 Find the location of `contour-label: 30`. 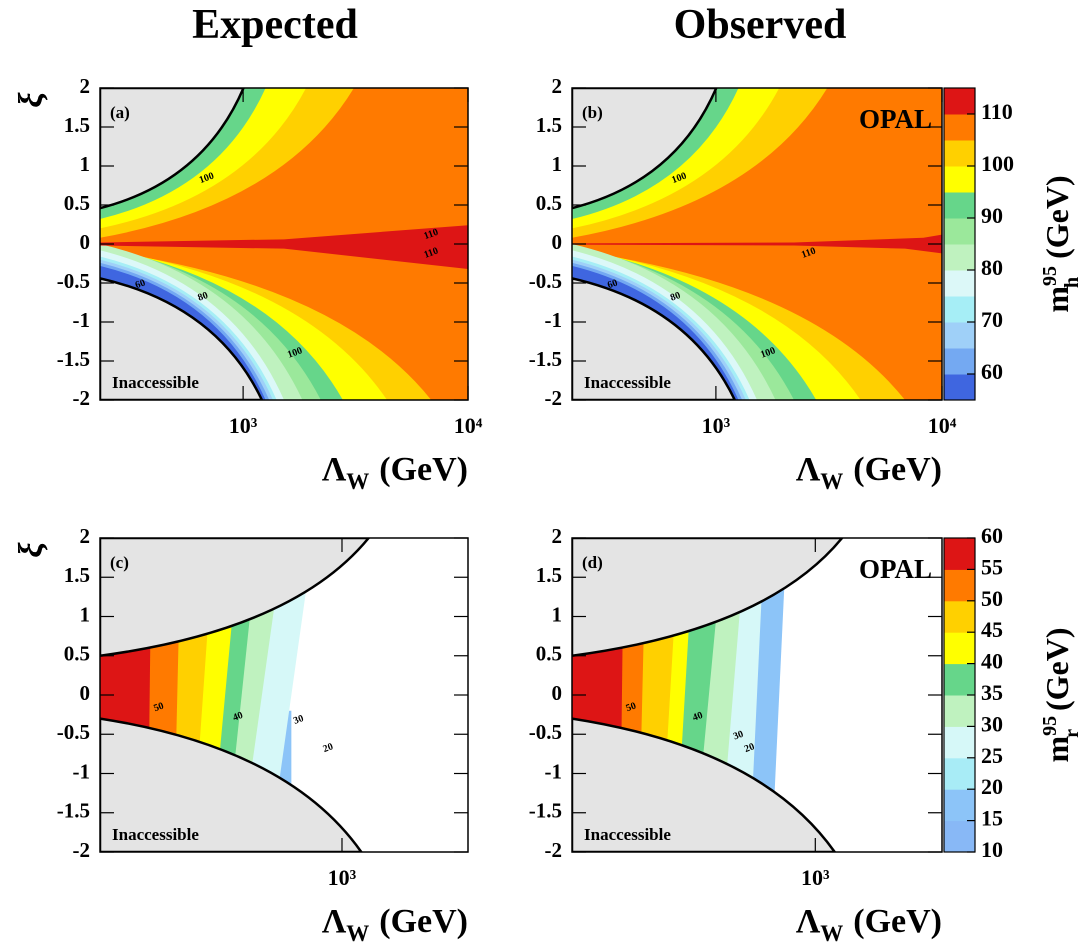

contour-label: 30 is located at coordinates (298, 720).